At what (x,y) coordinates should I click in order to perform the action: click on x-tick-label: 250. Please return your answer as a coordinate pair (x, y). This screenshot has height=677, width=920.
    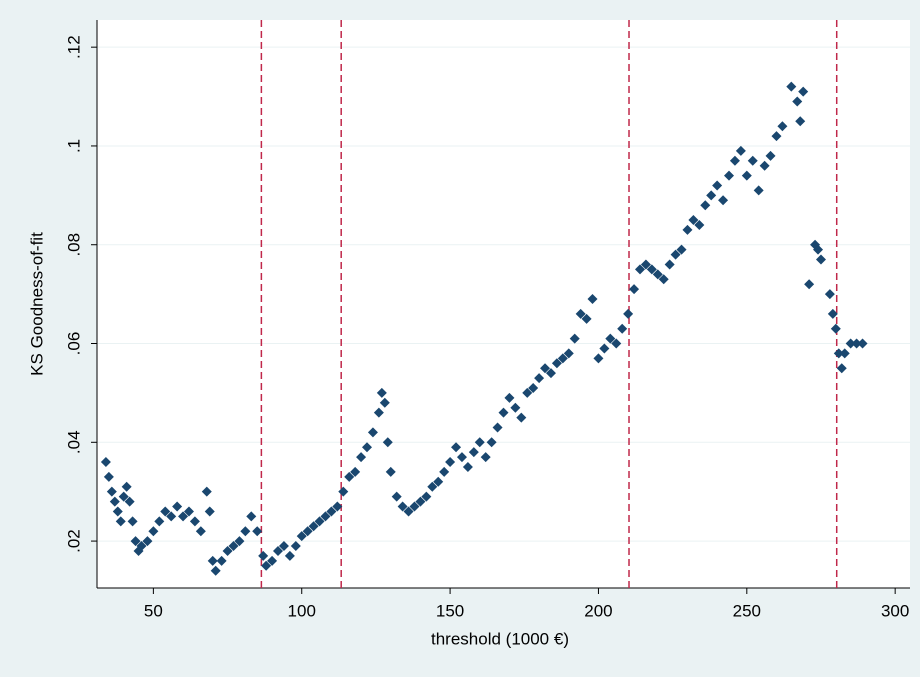
    Looking at the image, I should click on (747, 610).